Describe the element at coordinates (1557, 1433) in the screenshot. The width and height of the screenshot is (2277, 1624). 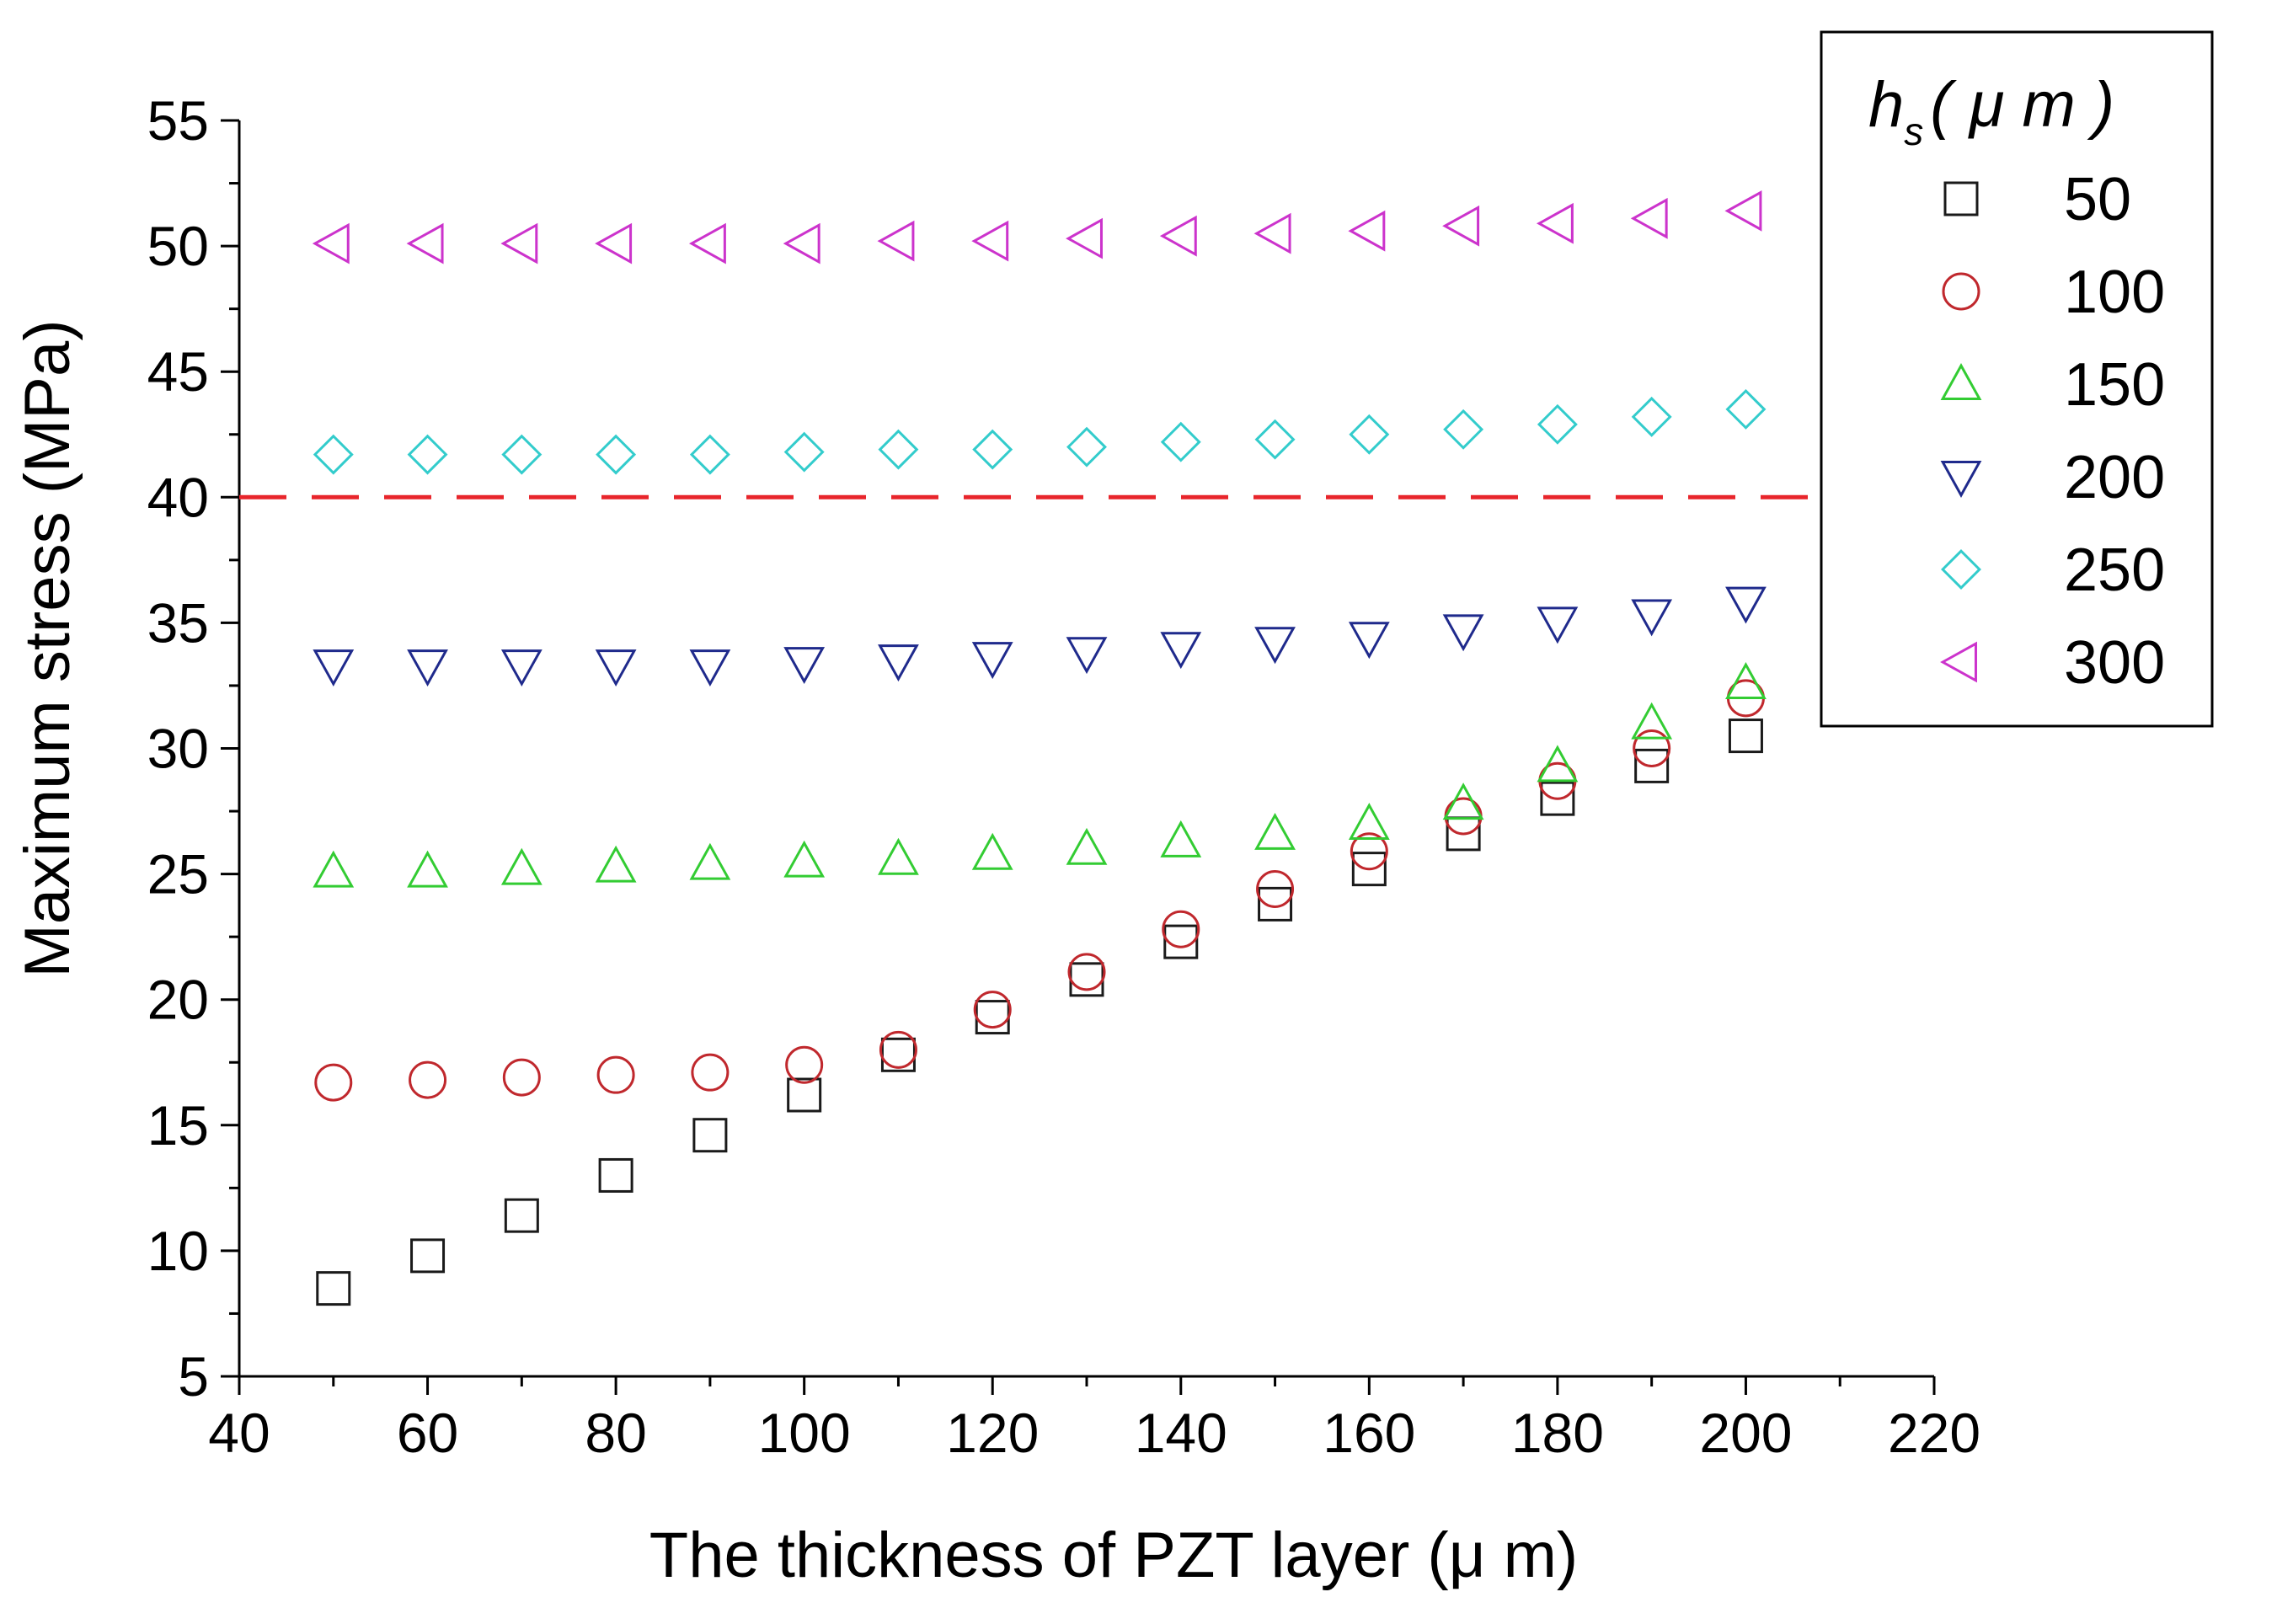
I see `x-tick-label: 180` at that location.